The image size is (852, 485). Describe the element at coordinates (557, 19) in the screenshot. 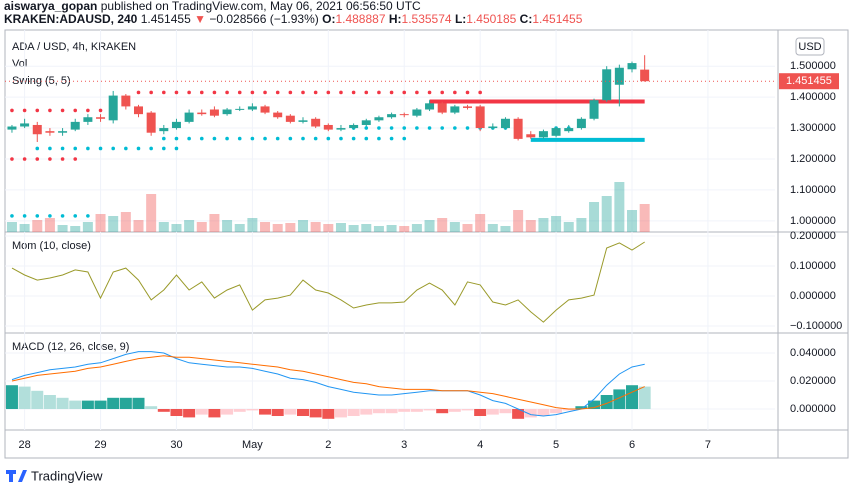

I see `c: 1.451455` at that location.